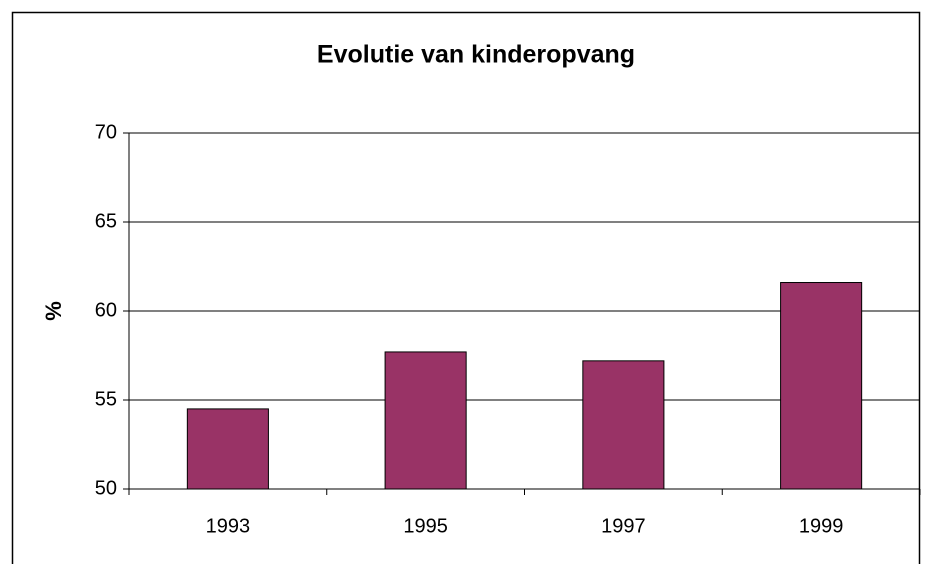 The width and height of the screenshot is (928, 564). I want to click on y-tick-label: 55, so click(106, 399).